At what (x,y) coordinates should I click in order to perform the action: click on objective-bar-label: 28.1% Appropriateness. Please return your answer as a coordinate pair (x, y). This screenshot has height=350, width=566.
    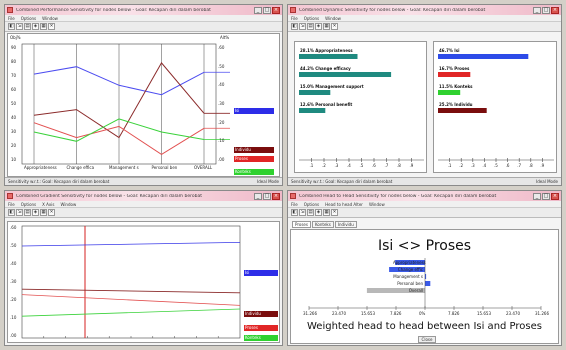
    Looking at the image, I should click on (326, 50).